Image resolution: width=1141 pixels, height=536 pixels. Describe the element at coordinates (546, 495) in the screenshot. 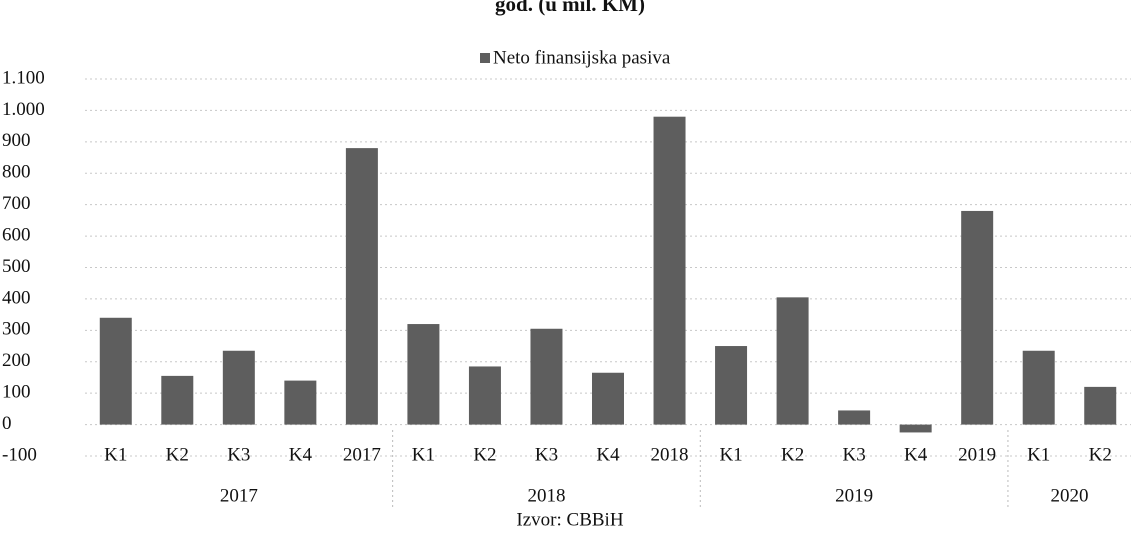

I see `group-label: 2018` at that location.